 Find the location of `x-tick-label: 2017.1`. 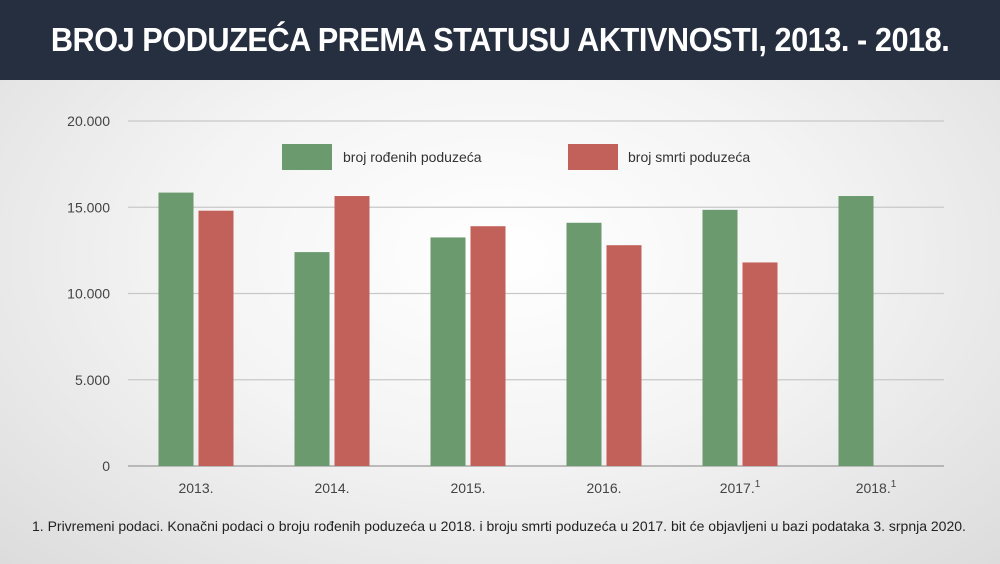

x-tick-label: 2017.1 is located at coordinates (740, 487).